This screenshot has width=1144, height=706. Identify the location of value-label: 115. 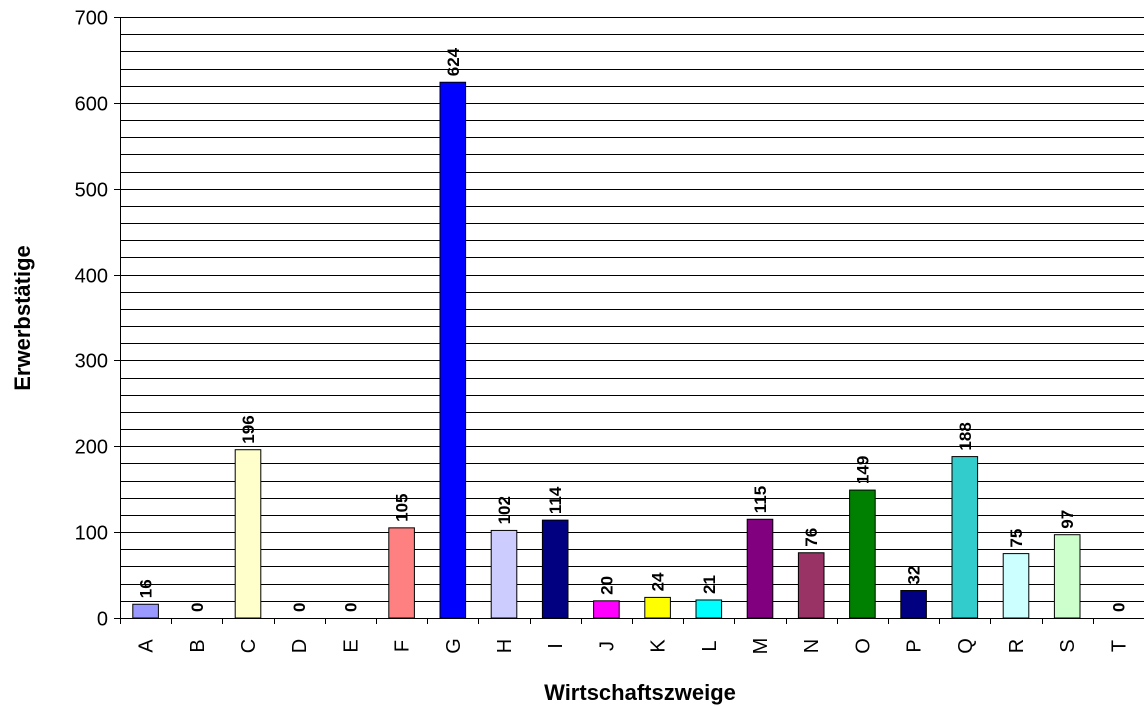
(760, 499).